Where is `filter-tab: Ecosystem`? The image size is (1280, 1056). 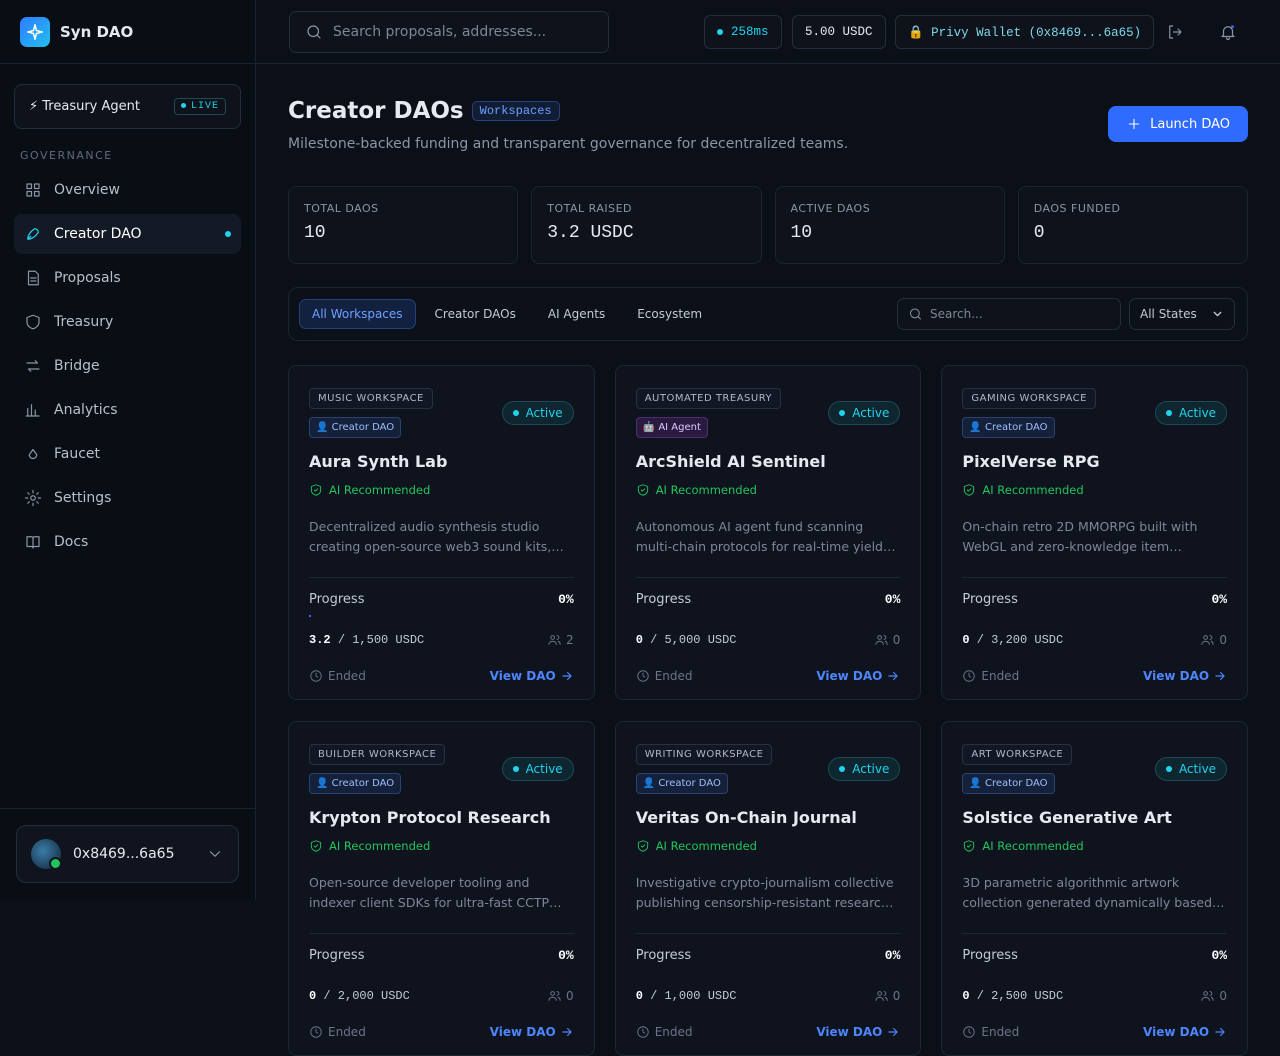
filter-tab: Ecosystem is located at coordinates (670, 314).